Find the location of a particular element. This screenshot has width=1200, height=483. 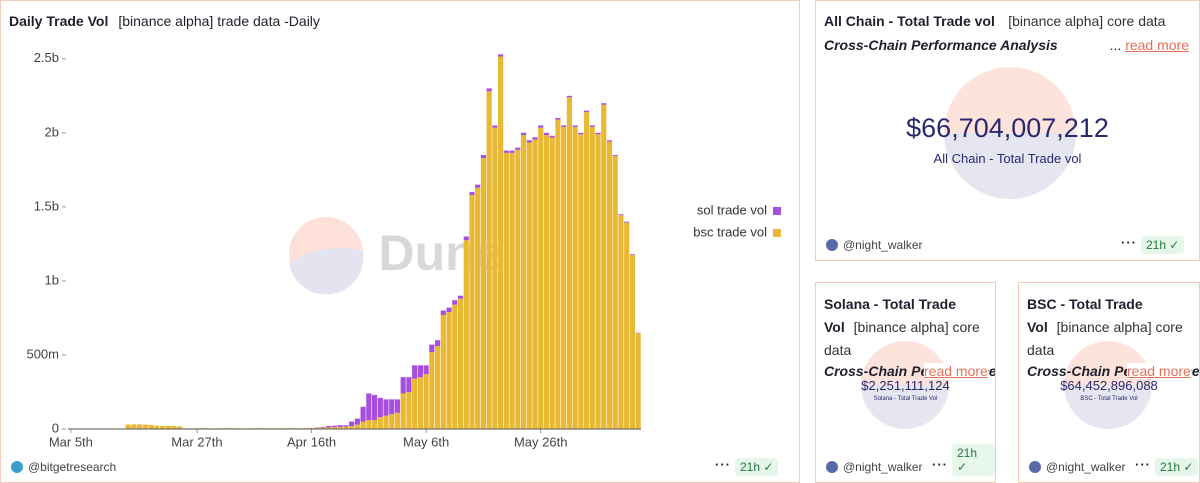

author: @bitgetresearch is located at coordinates (63, 467).